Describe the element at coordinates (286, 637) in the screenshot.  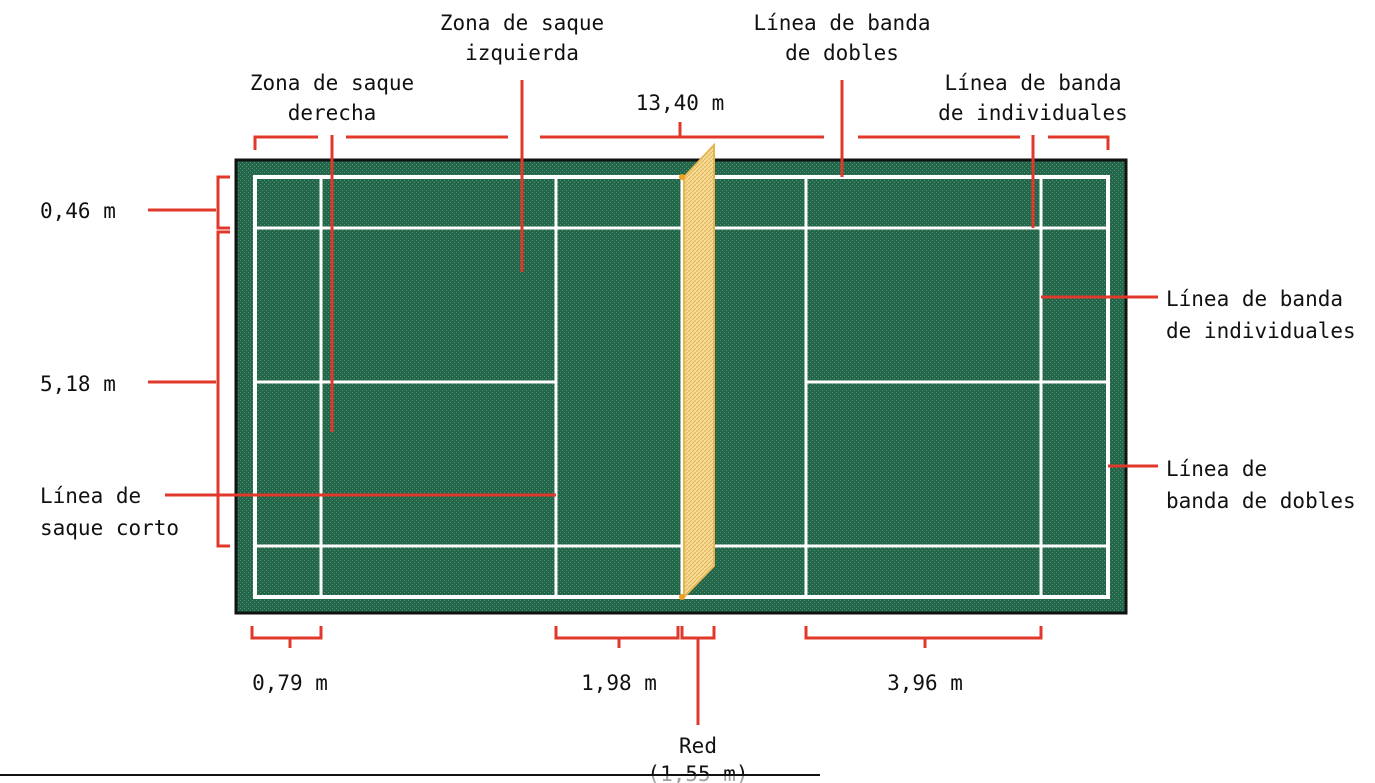
I see `back-alley-bracket` at that location.